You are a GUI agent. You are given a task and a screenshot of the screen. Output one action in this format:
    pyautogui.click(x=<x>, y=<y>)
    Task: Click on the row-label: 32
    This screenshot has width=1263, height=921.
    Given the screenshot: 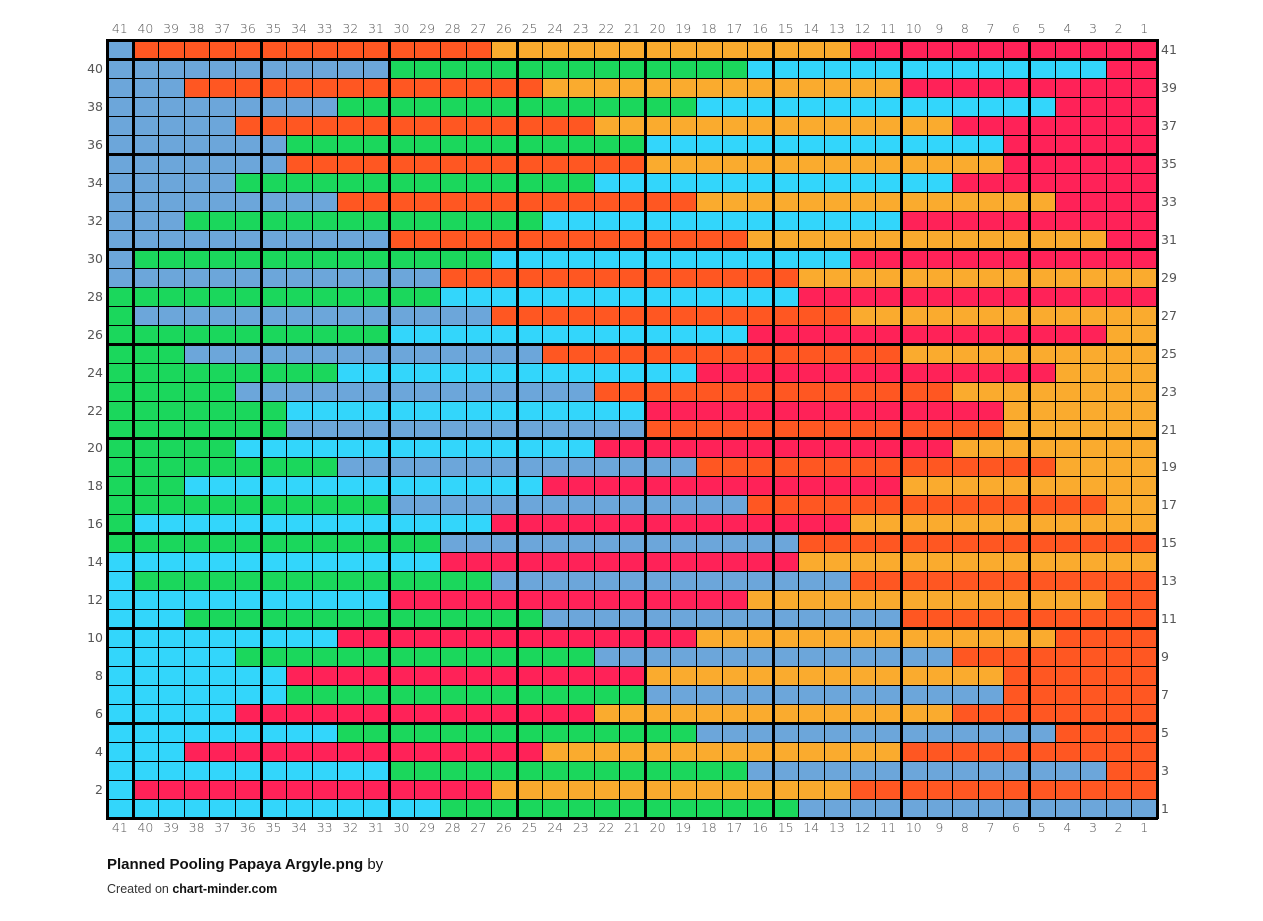 What is the action you would take?
    pyautogui.click(x=95, y=220)
    